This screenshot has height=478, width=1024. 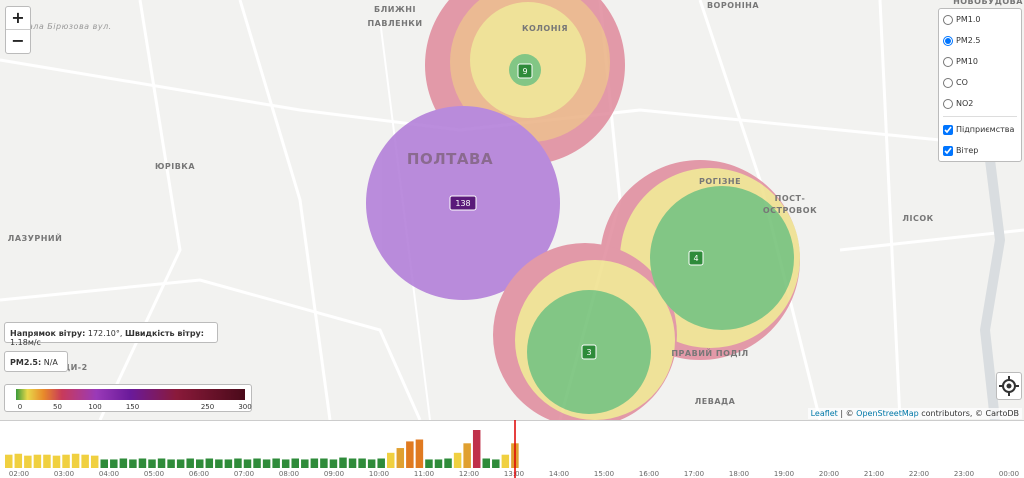 I want to click on hour-label: 22:00, so click(x=919, y=474).